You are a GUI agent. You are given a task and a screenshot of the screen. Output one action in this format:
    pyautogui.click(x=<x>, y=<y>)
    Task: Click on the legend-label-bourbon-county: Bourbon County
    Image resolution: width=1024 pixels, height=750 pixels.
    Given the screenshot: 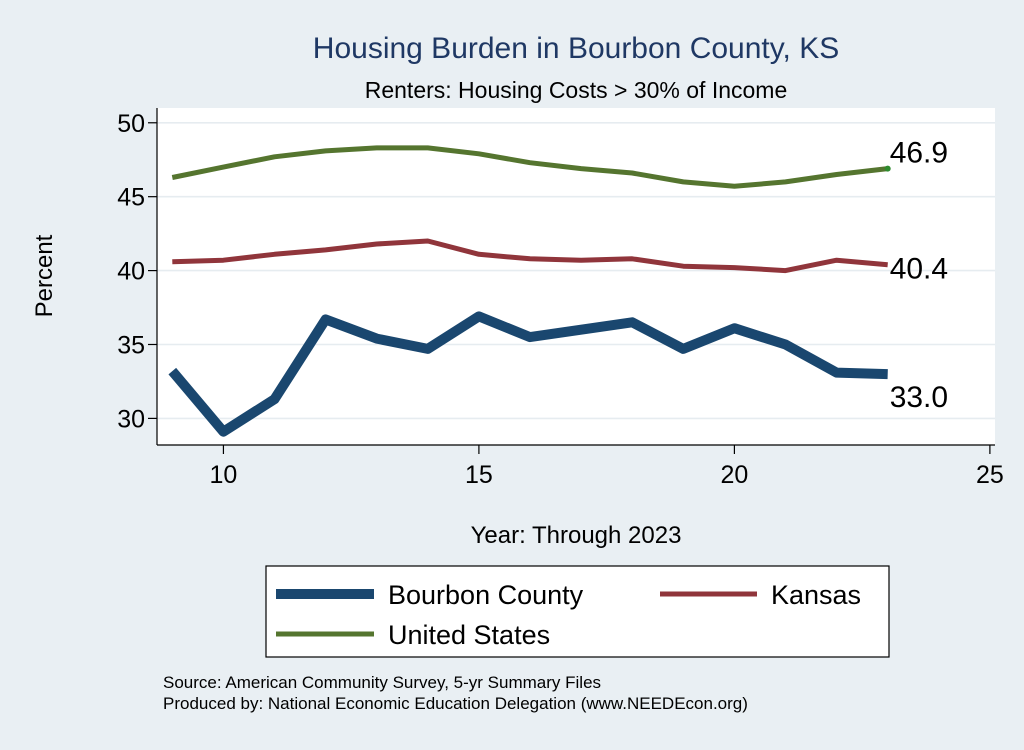 What is the action you would take?
    pyautogui.click(x=486, y=595)
    